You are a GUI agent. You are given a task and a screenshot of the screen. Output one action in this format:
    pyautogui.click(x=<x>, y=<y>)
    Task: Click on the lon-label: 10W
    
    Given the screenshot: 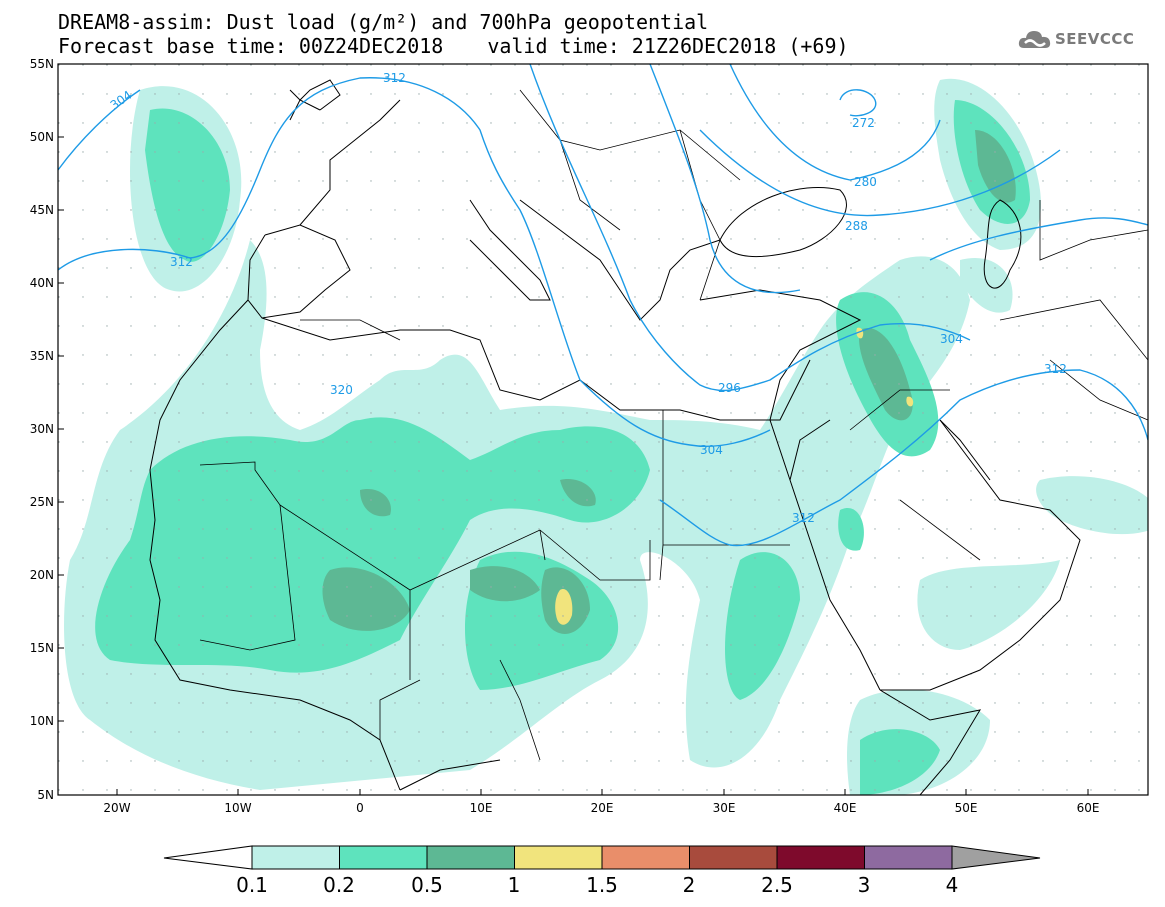 What is the action you would take?
    pyautogui.click(x=237, y=808)
    